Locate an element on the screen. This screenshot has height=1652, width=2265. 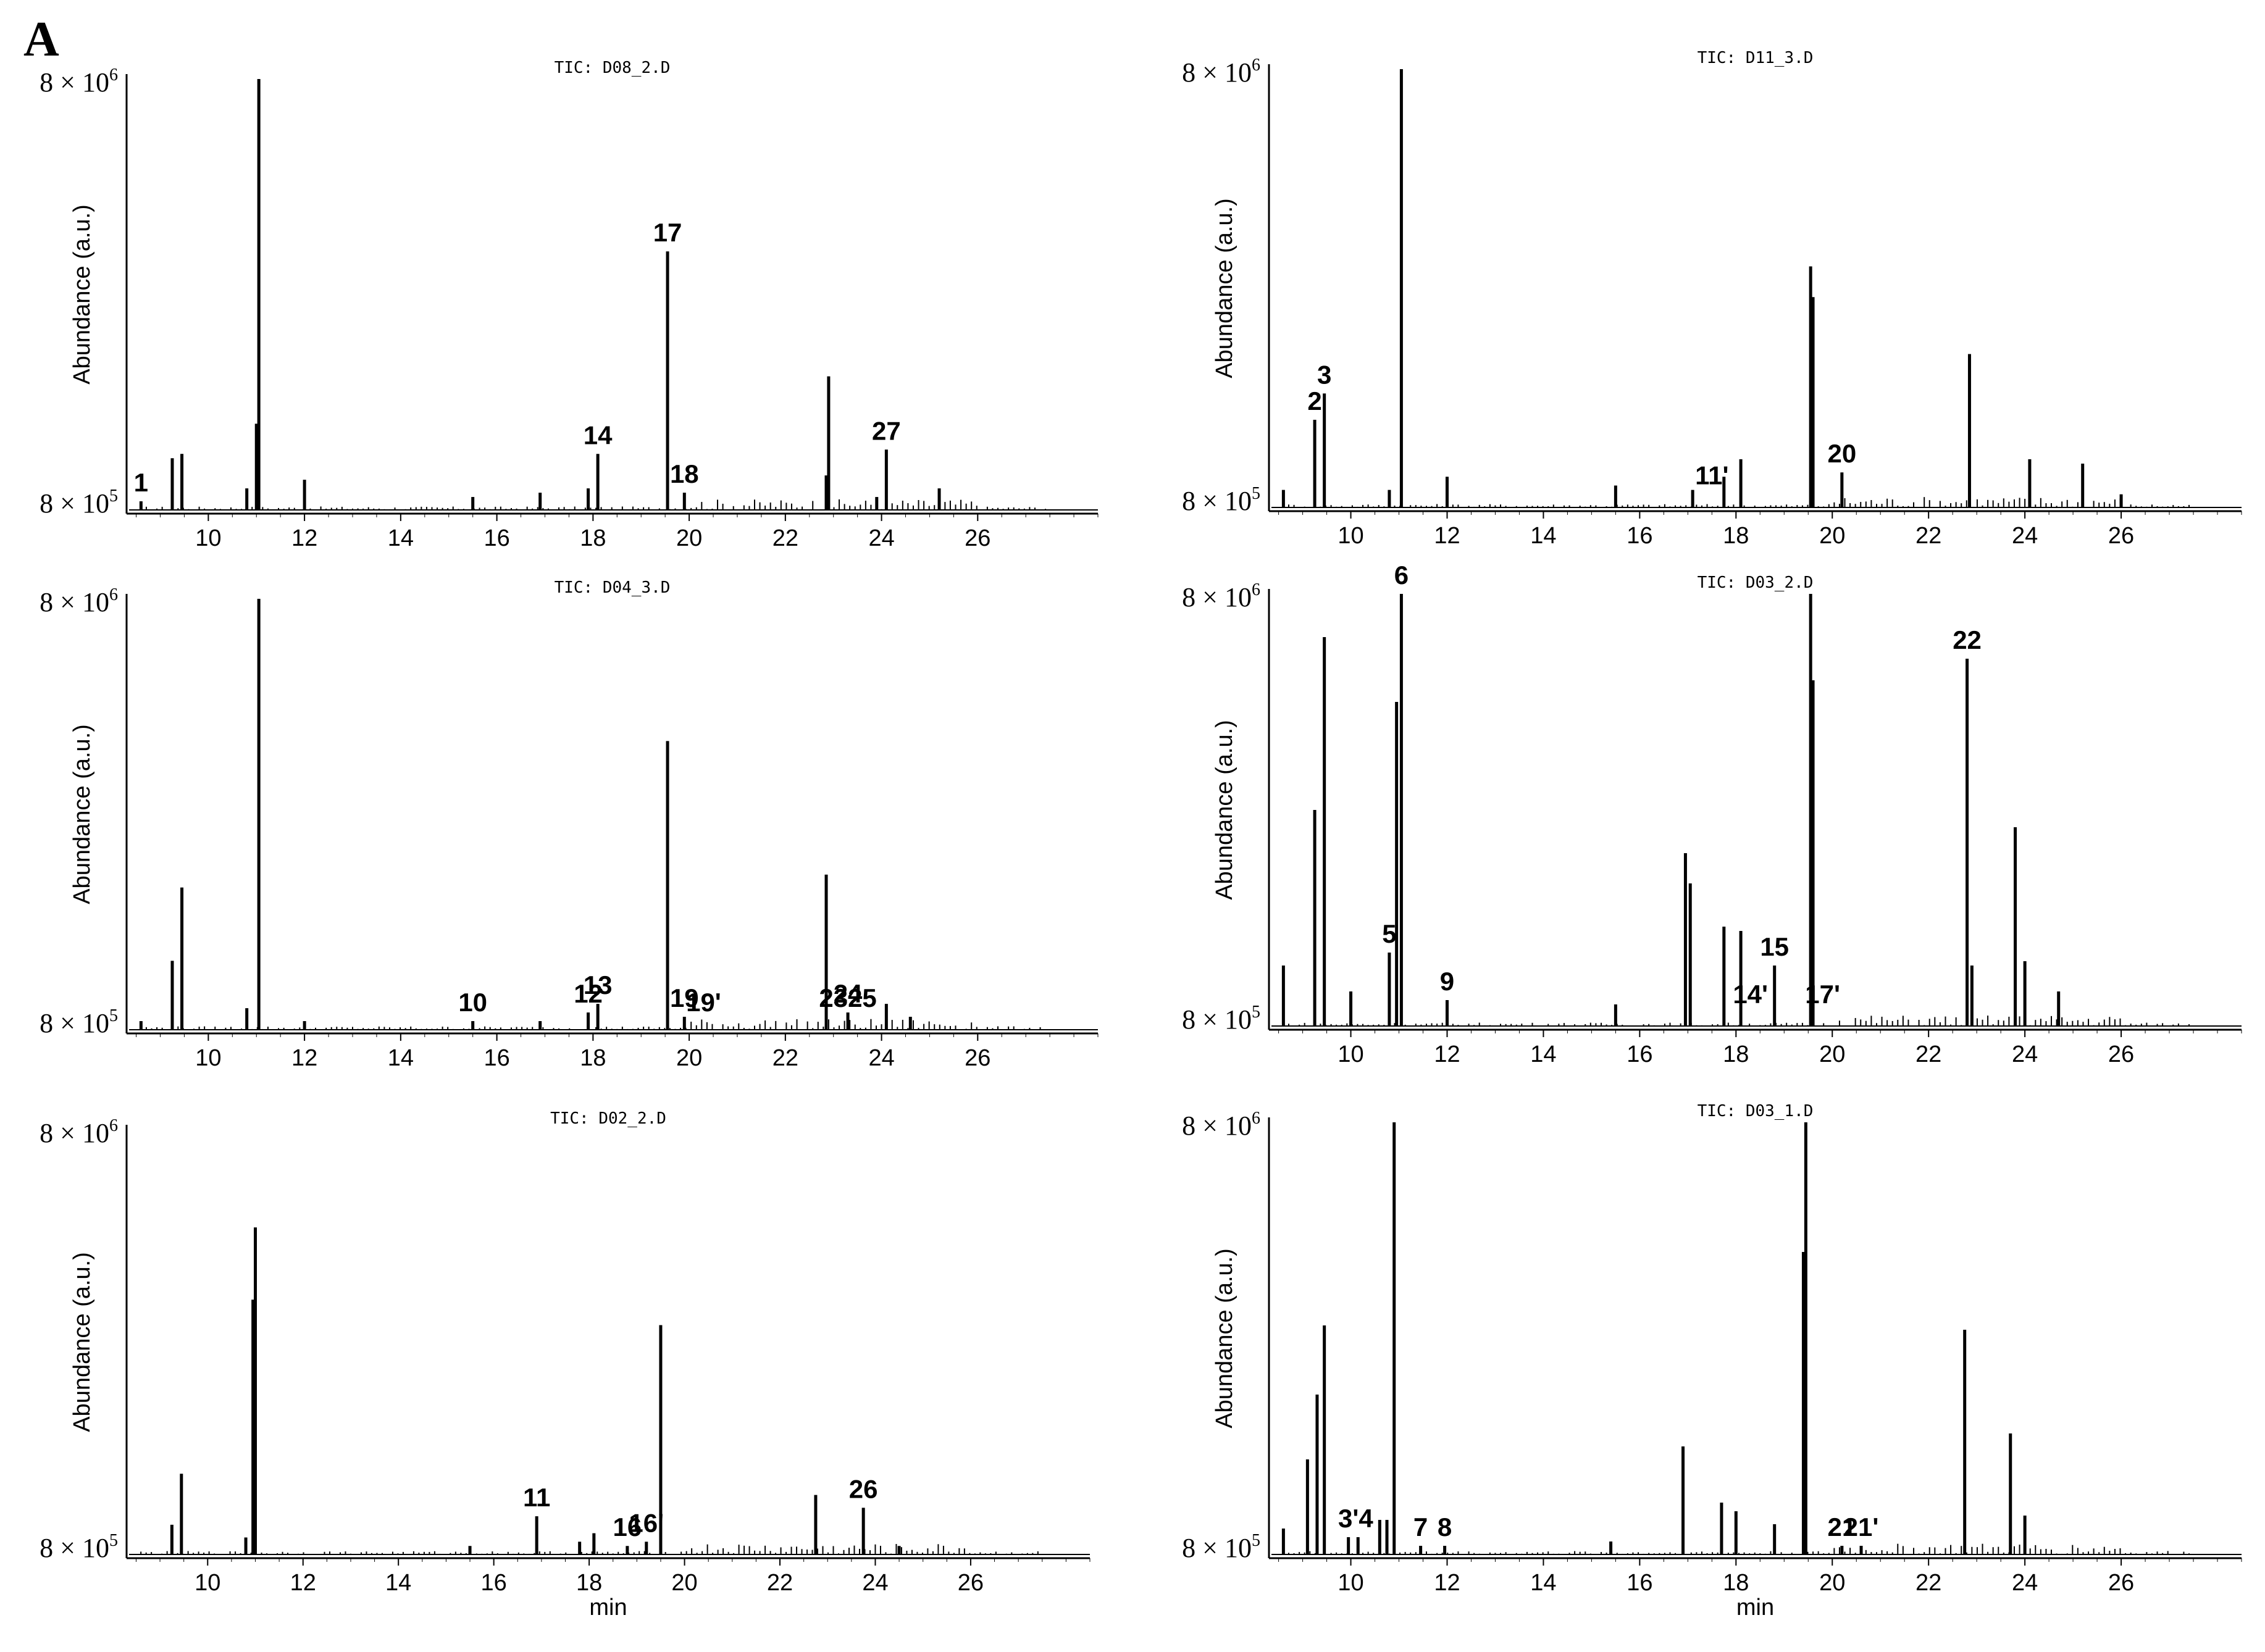
peak-label-24: 24 is located at coordinates (849, 994).